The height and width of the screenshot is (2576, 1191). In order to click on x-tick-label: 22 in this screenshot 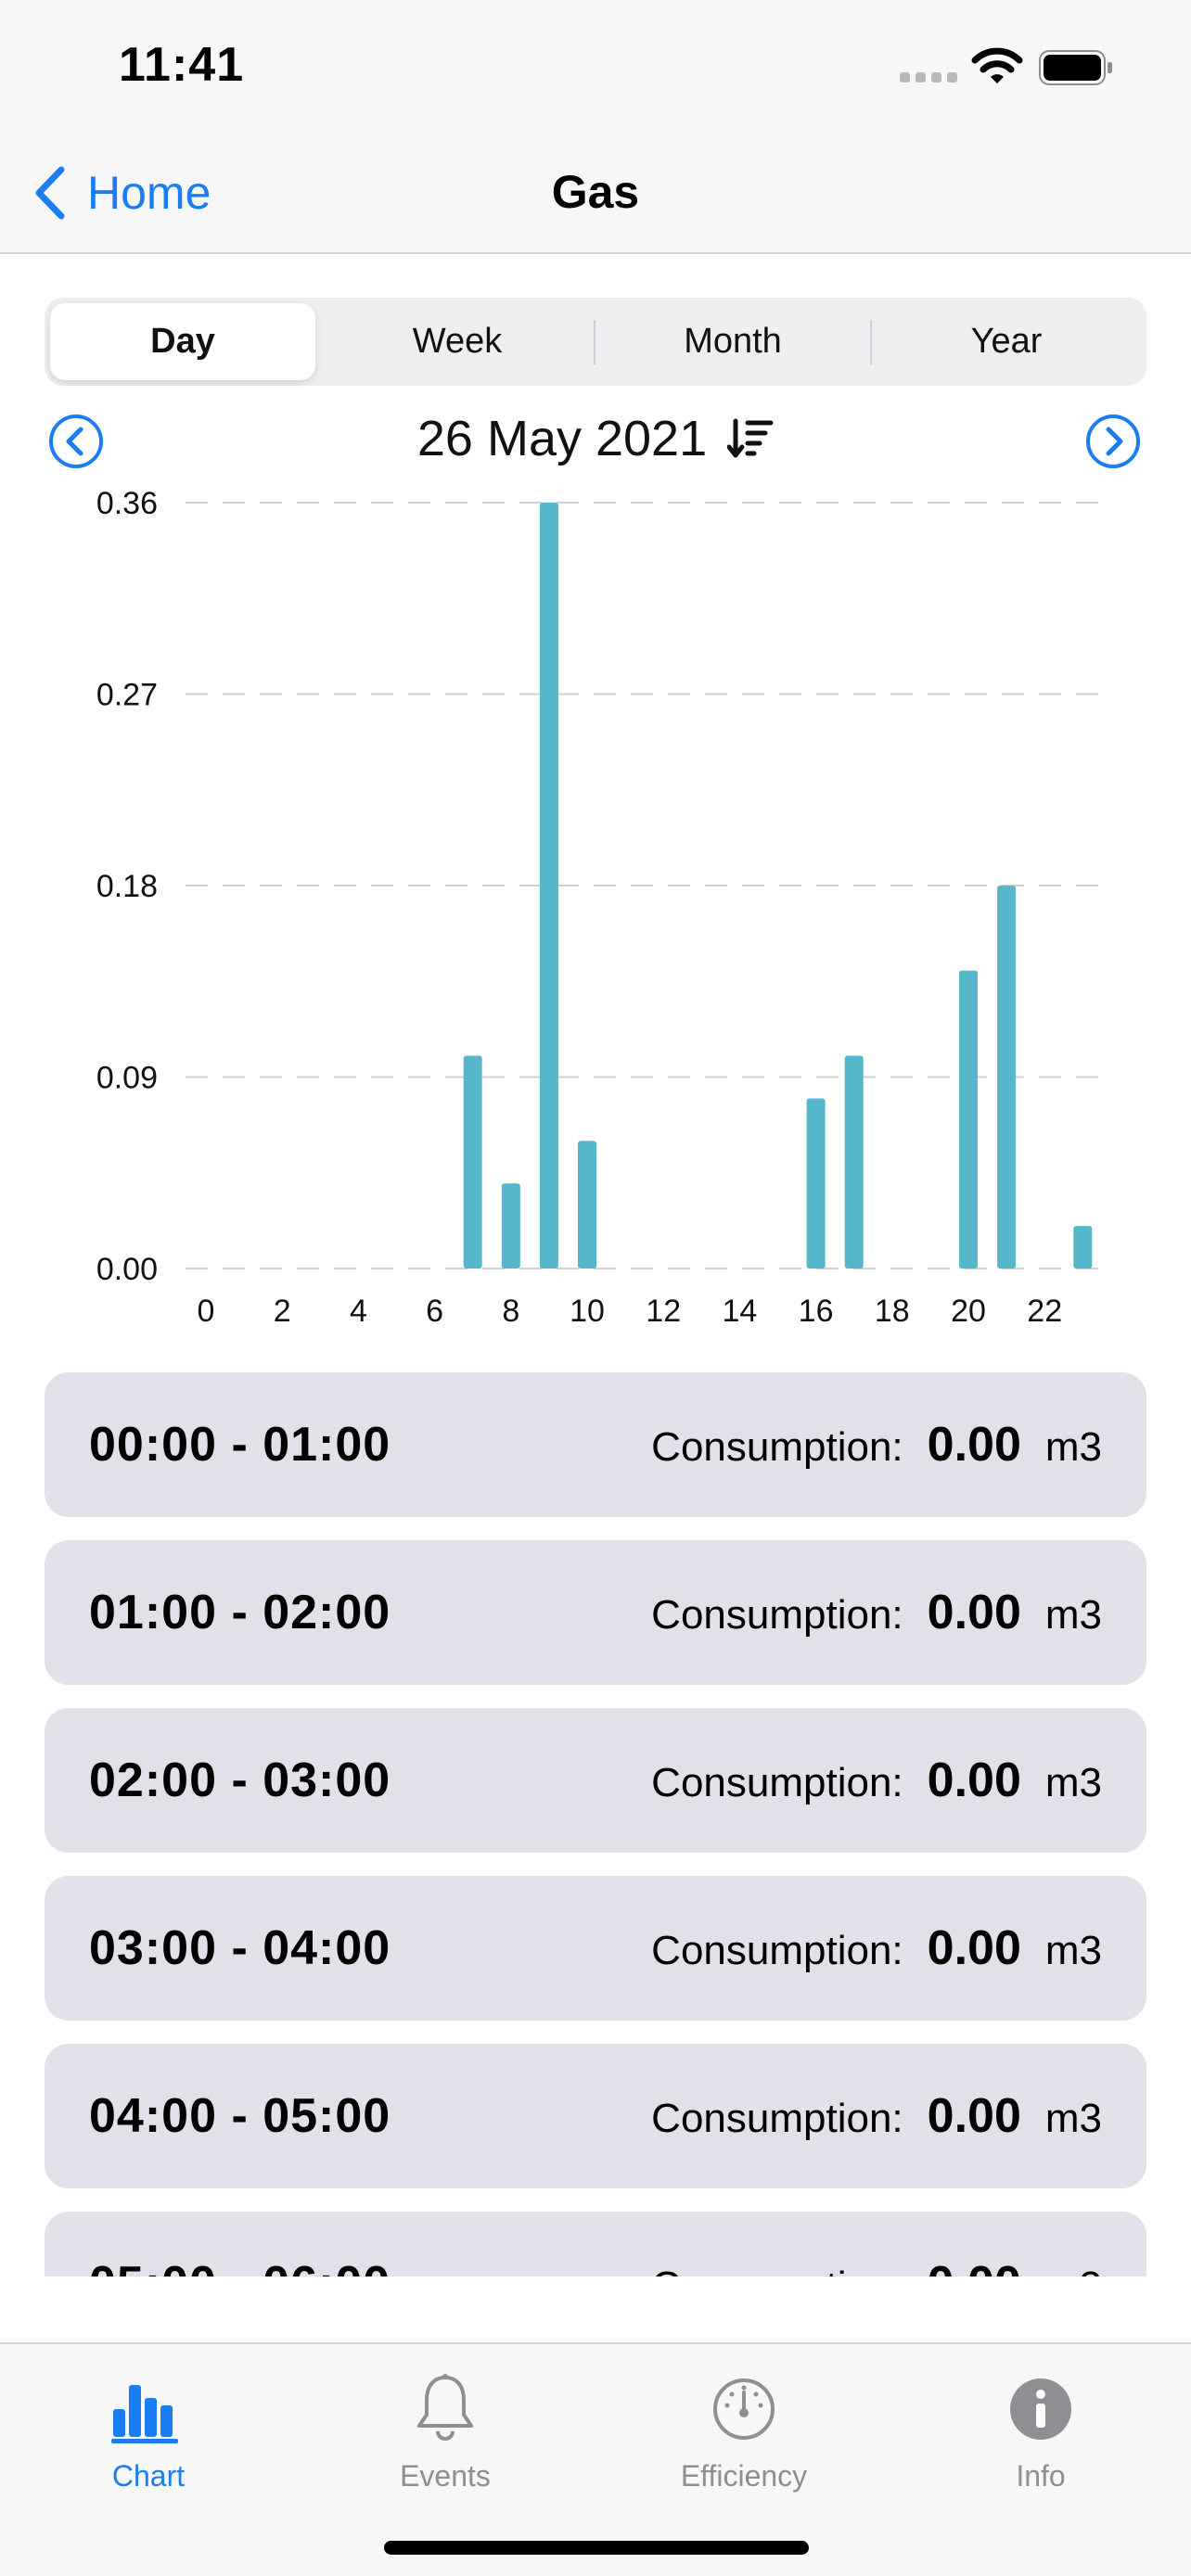, I will do `click(1044, 1311)`.